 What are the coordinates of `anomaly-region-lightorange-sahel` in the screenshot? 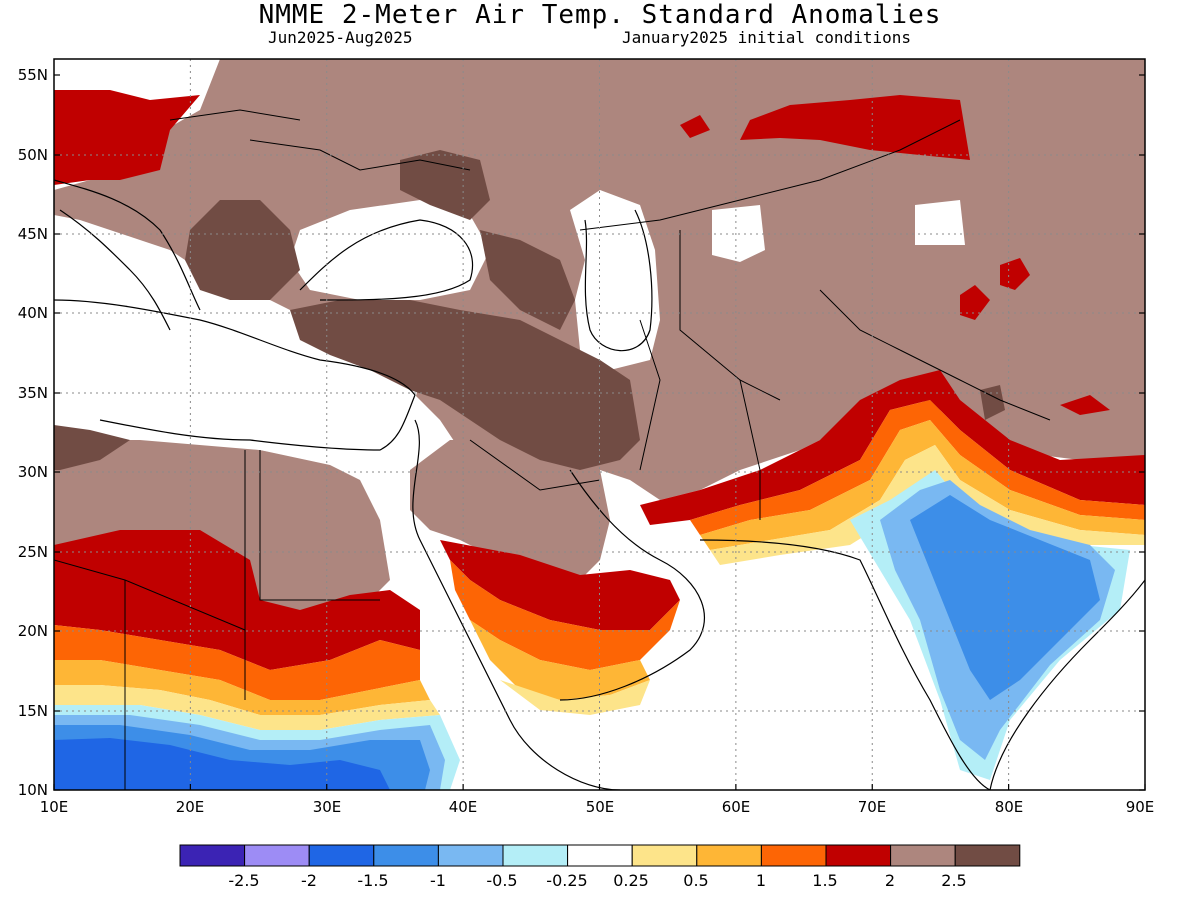 It's located at (242, 687).